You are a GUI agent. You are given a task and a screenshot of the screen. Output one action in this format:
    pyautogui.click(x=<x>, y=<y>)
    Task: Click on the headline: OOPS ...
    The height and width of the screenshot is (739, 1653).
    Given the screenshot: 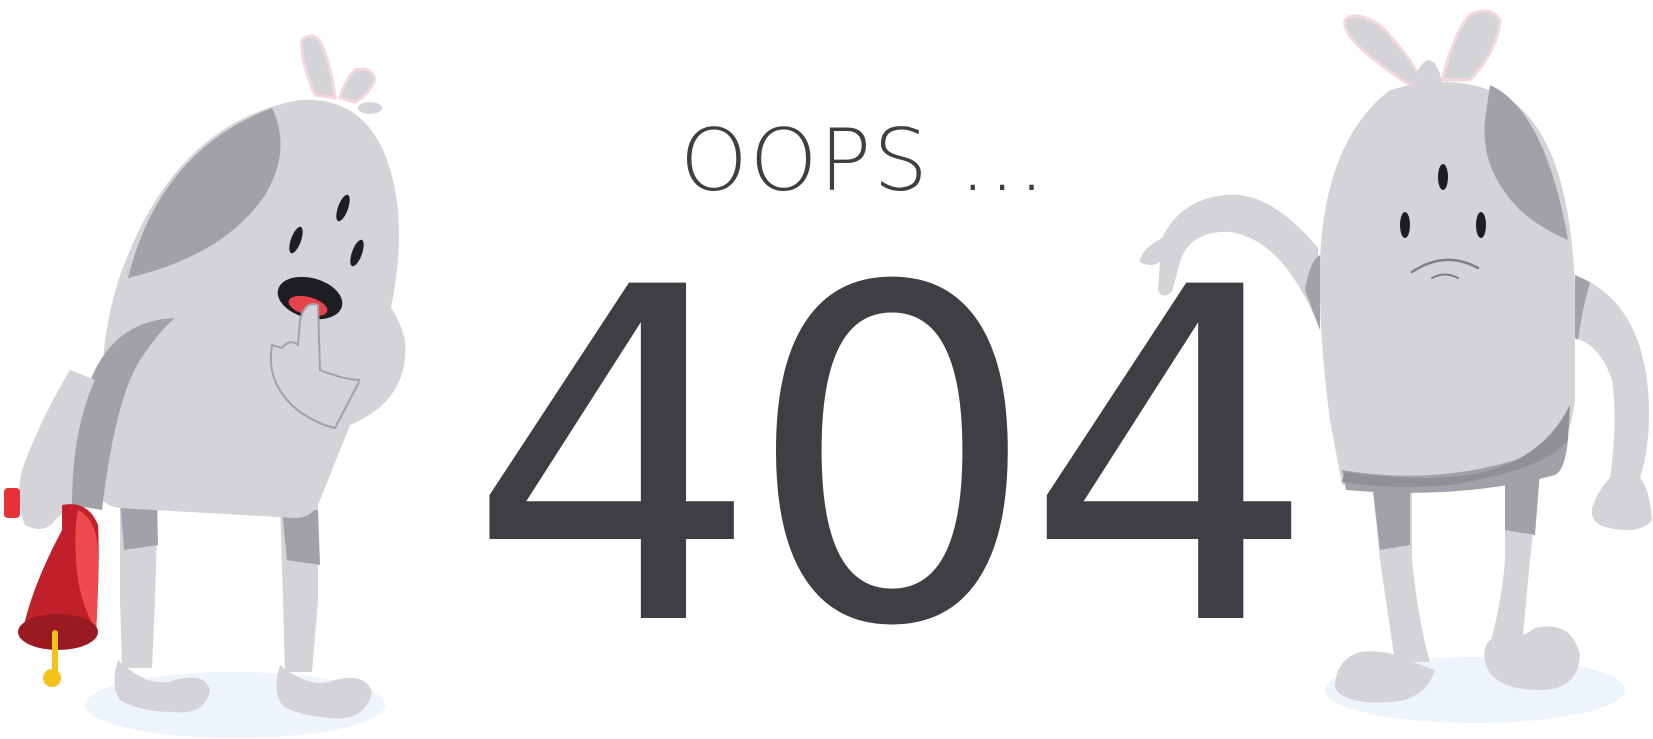 What is the action you would take?
    pyautogui.click(x=864, y=161)
    